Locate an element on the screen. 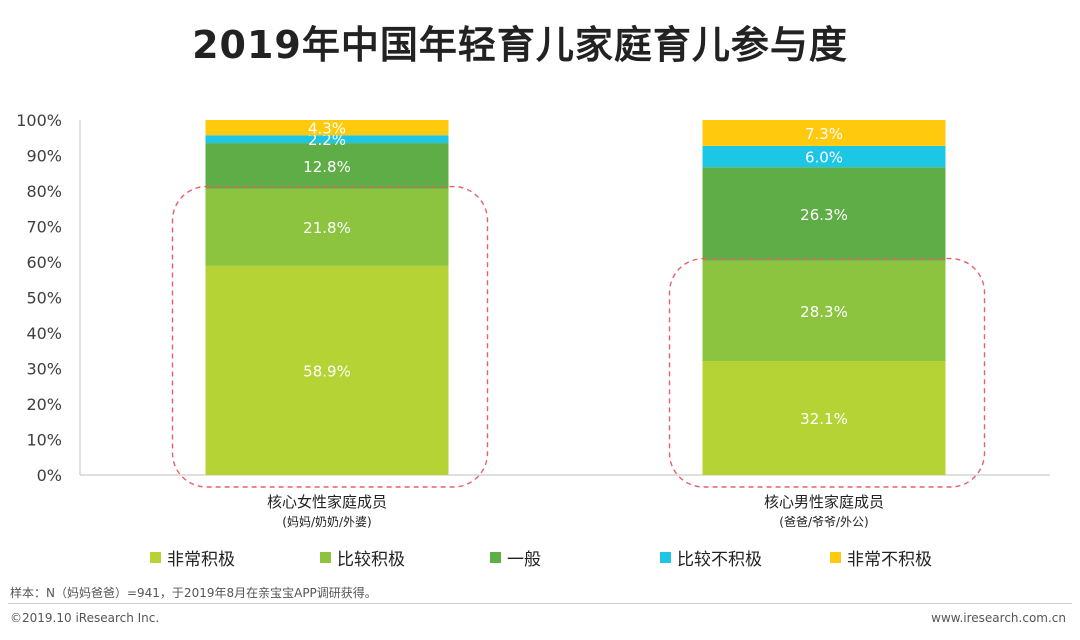  data-label: 26.3% is located at coordinates (824, 215).